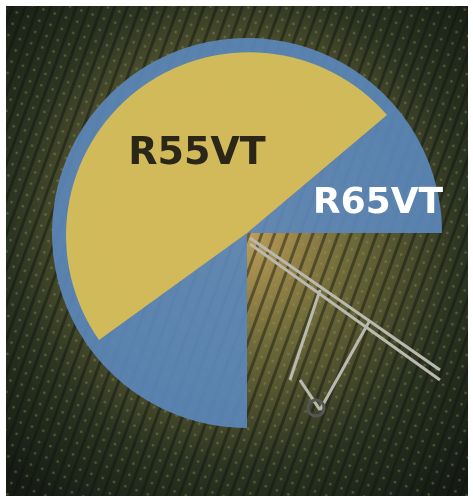 The width and height of the screenshot is (473, 501). What do you see at coordinates (197, 151) in the screenshot?
I see `label-r55vt: R55VT` at bounding box center [197, 151].